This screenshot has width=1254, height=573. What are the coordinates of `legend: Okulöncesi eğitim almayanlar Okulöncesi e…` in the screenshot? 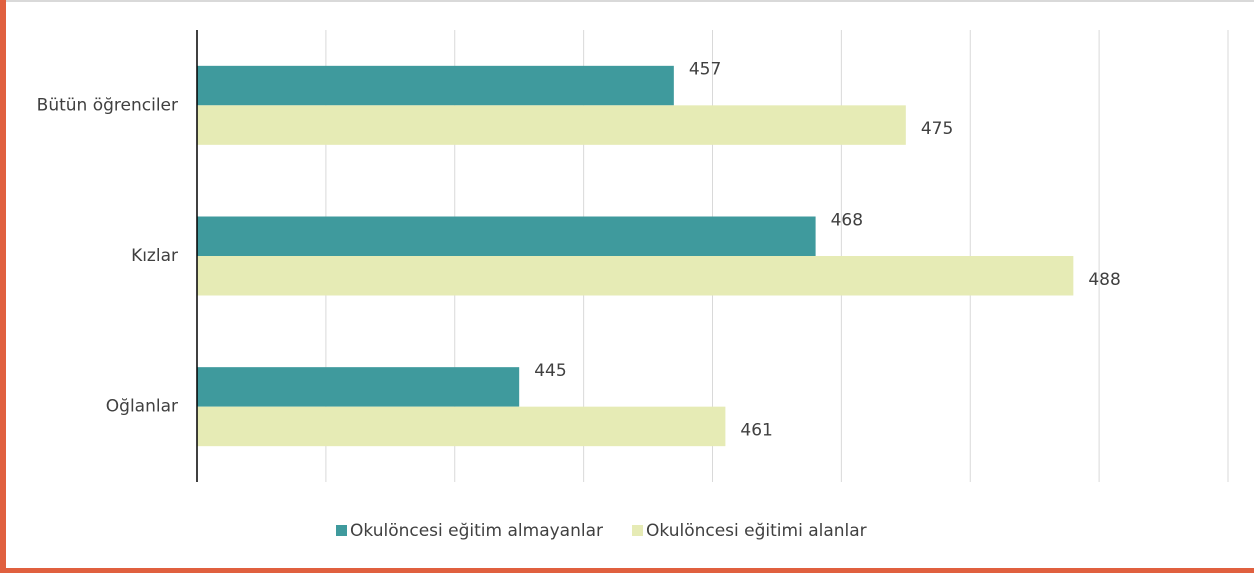 It's located at (601, 531).